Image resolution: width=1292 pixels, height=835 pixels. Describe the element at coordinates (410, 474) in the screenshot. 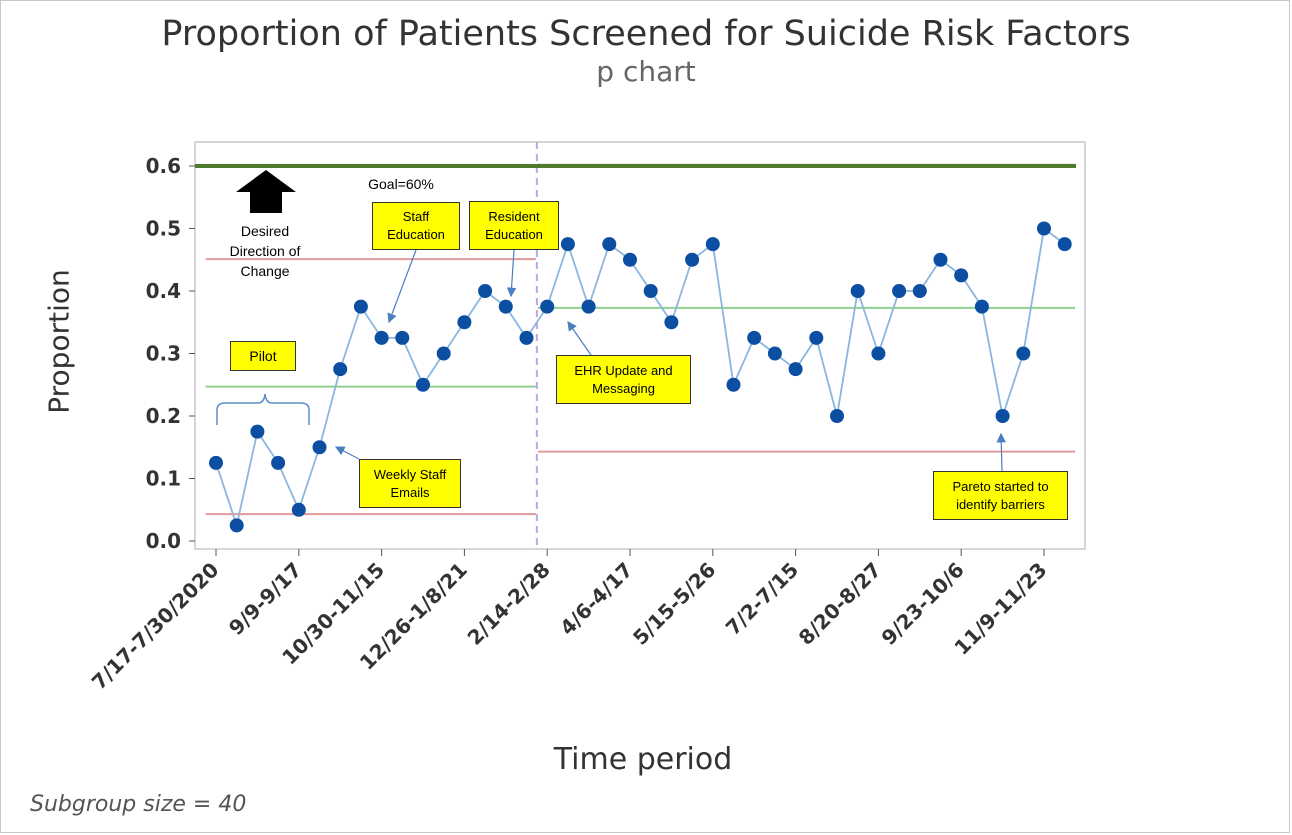

I see `weekly-emails-line-1: Weekly Staff` at that location.